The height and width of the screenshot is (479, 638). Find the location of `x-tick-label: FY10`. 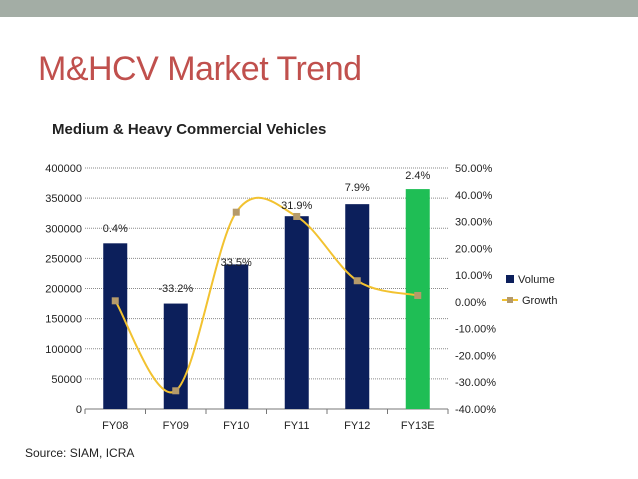

x-tick-label: FY10 is located at coordinates (236, 426).